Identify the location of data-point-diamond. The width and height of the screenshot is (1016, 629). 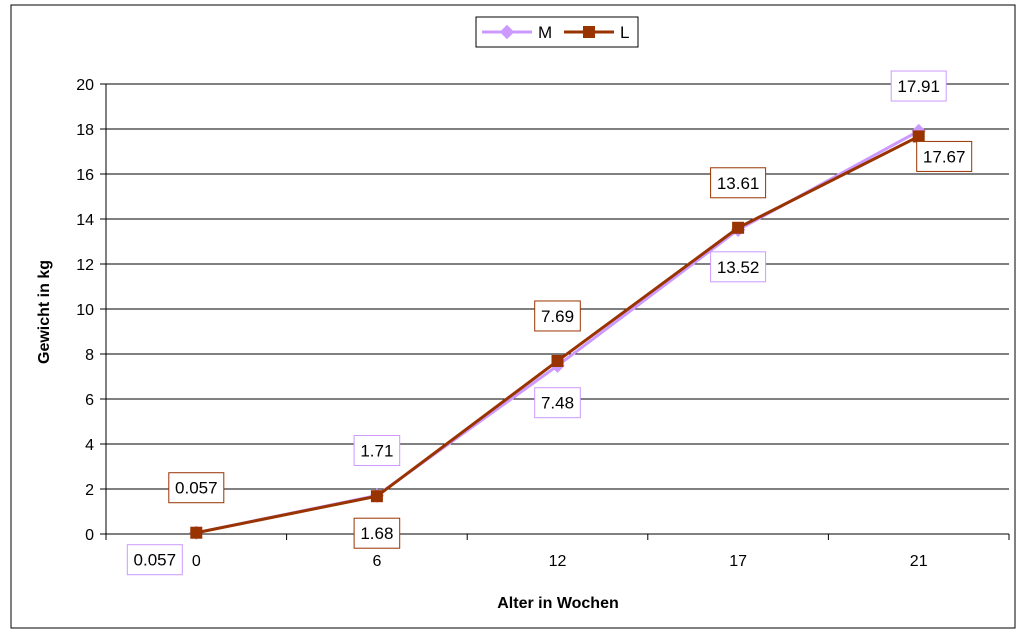
(507, 32).